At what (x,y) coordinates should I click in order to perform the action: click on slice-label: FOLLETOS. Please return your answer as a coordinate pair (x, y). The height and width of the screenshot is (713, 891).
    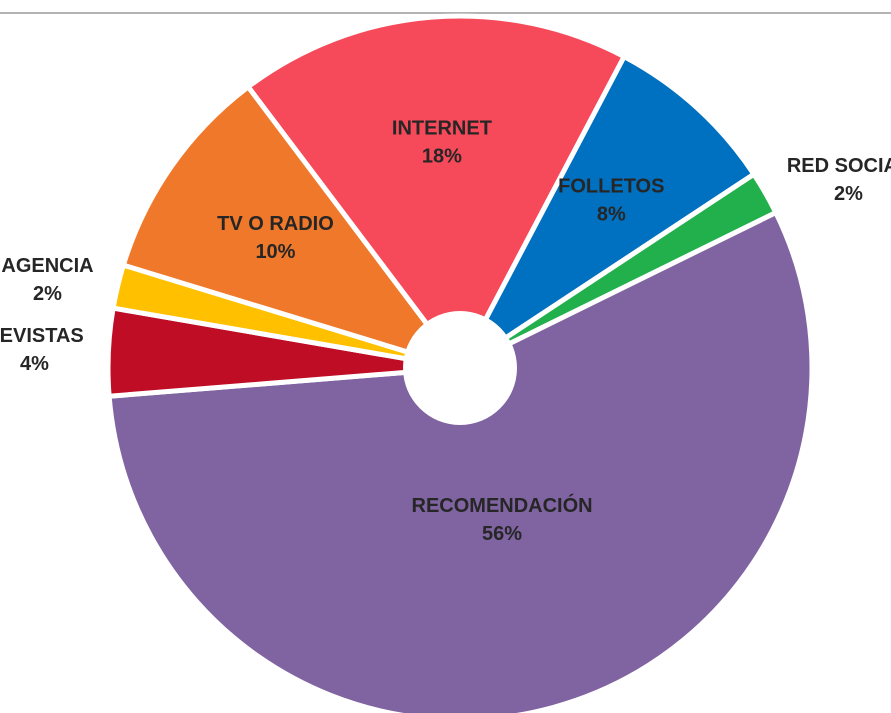
    Looking at the image, I should click on (611, 186).